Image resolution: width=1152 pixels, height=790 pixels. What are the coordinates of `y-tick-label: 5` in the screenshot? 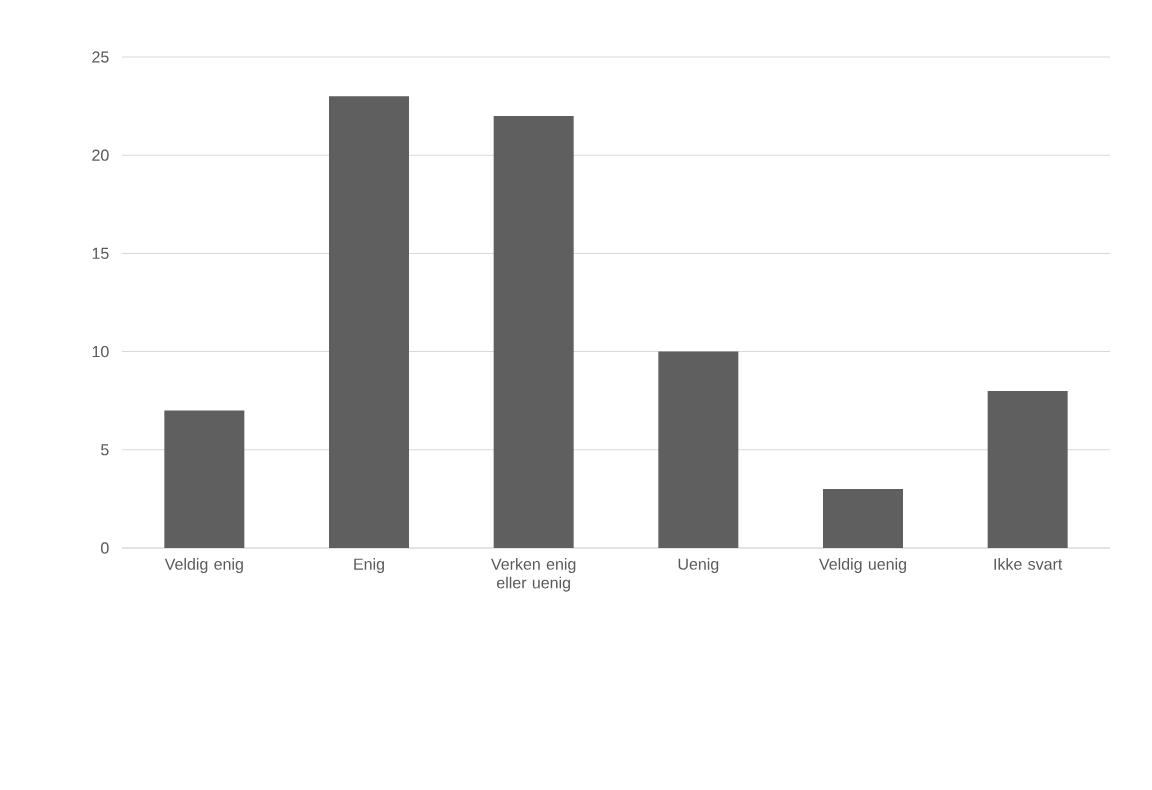 It's located at (105, 450).